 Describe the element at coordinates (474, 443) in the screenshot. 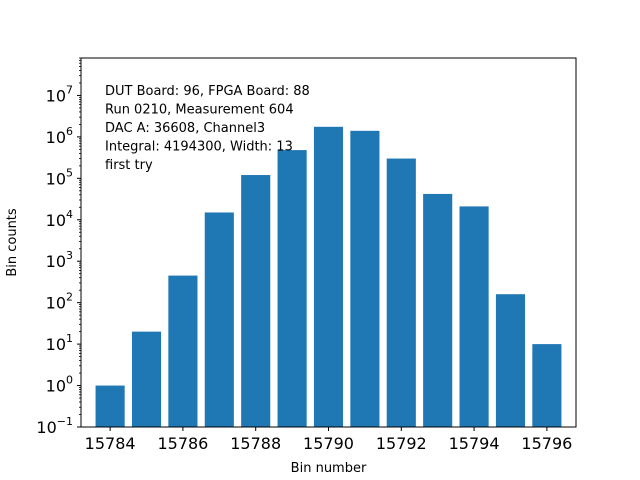

I see `x-tick-label-15794: 15794` at that location.